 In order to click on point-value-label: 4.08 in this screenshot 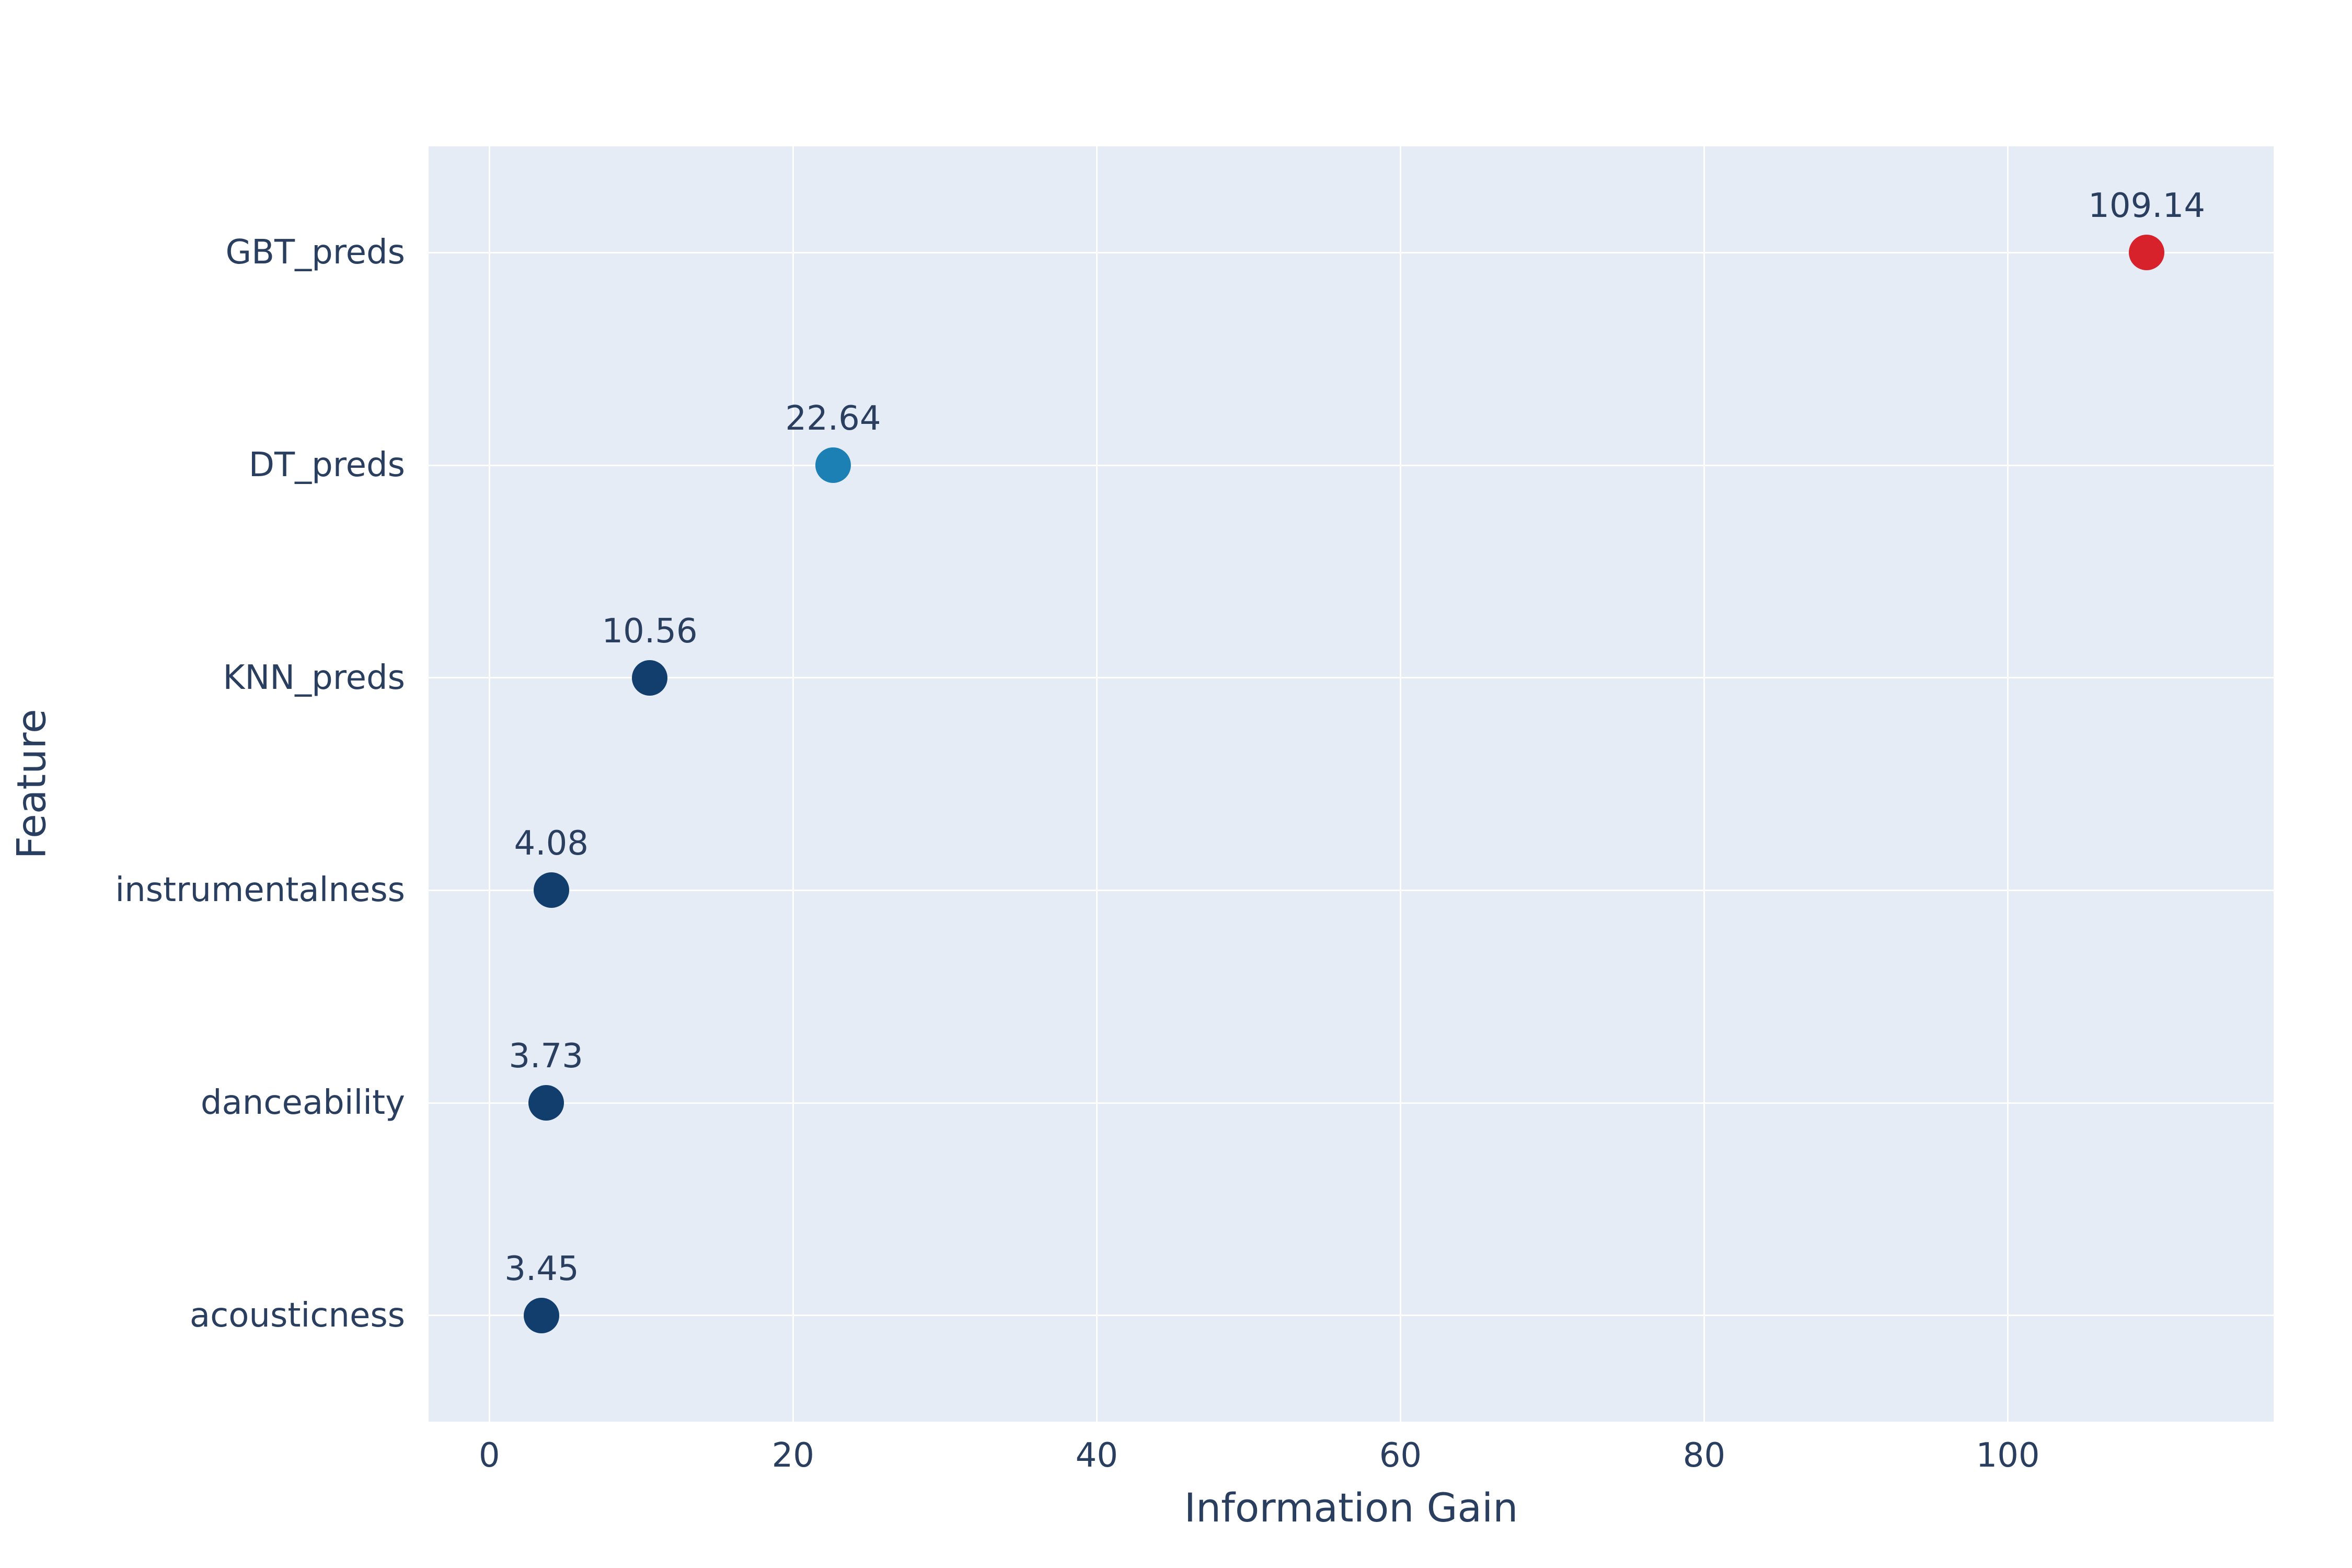, I will do `click(551, 843)`.